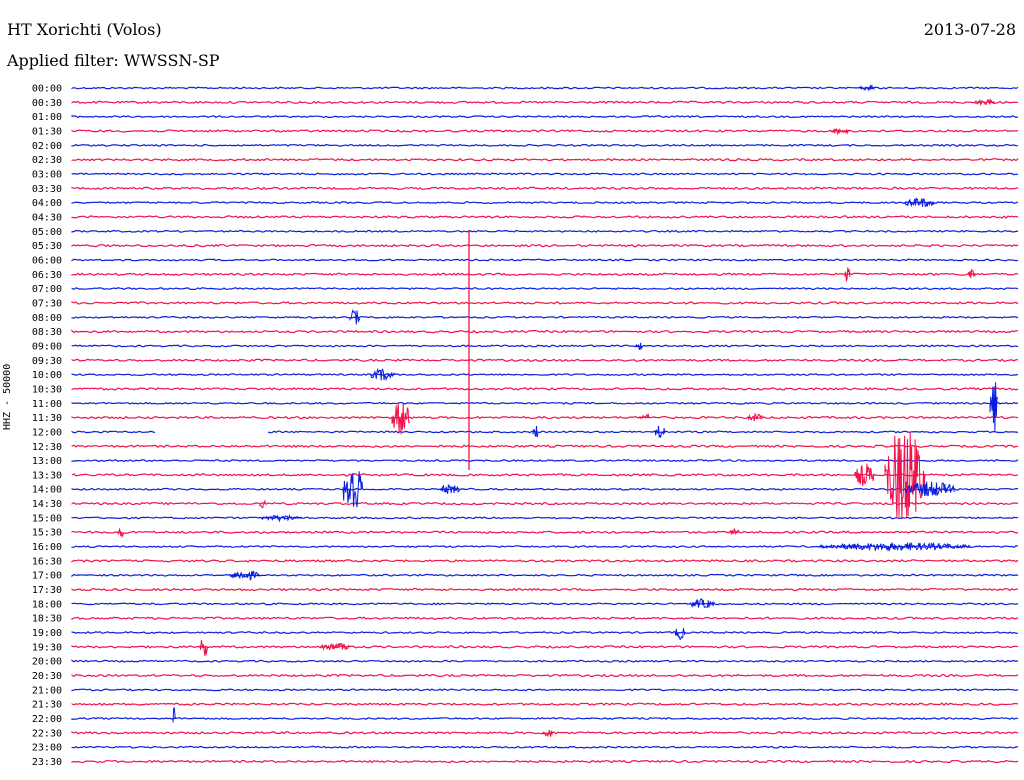  I want to click on time-label: 09:00, so click(47, 346).